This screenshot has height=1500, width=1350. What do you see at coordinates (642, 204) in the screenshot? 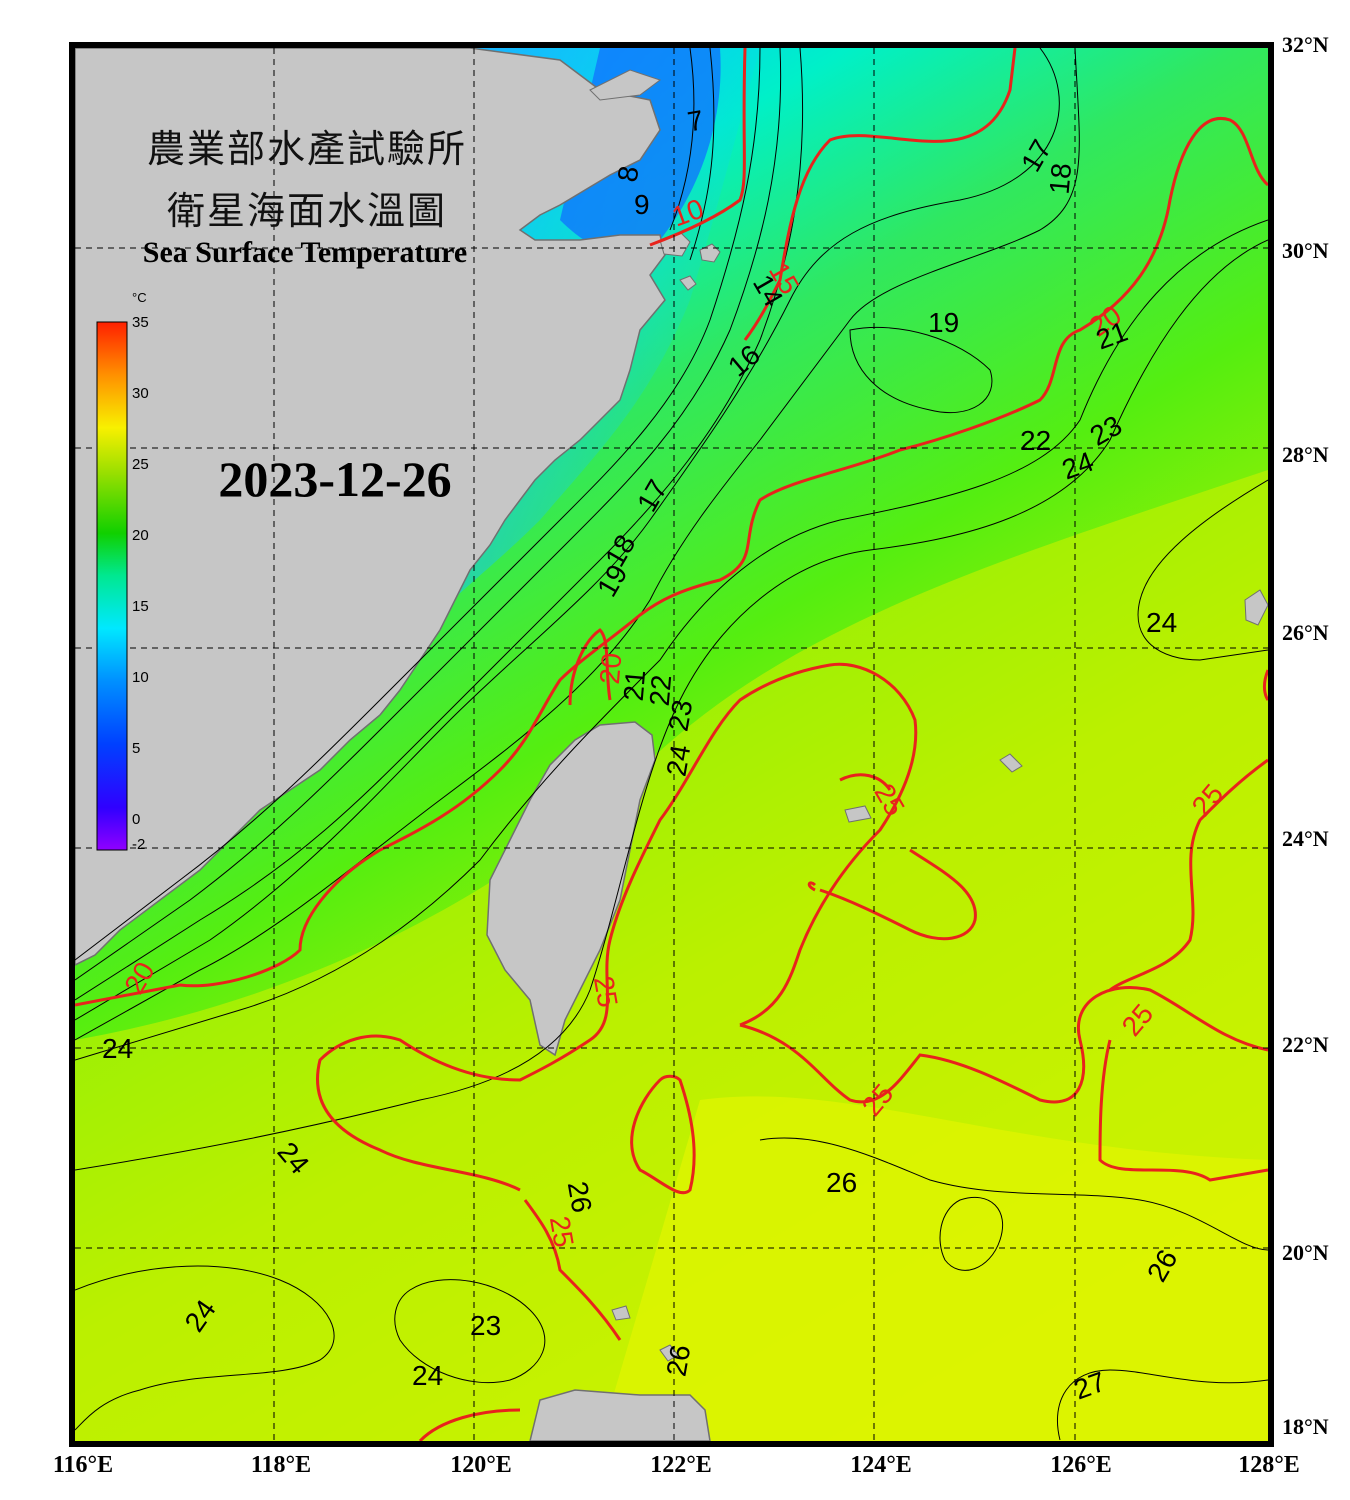
I see `black-contour-label: 9` at bounding box center [642, 204].